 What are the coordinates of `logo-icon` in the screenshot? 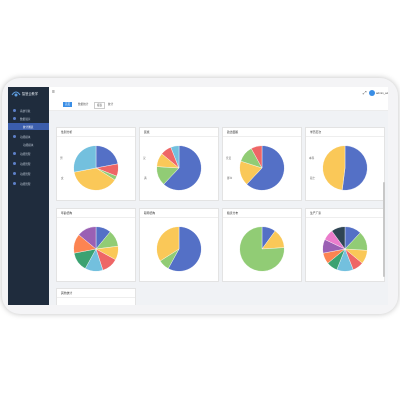 It's located at (16, 94).